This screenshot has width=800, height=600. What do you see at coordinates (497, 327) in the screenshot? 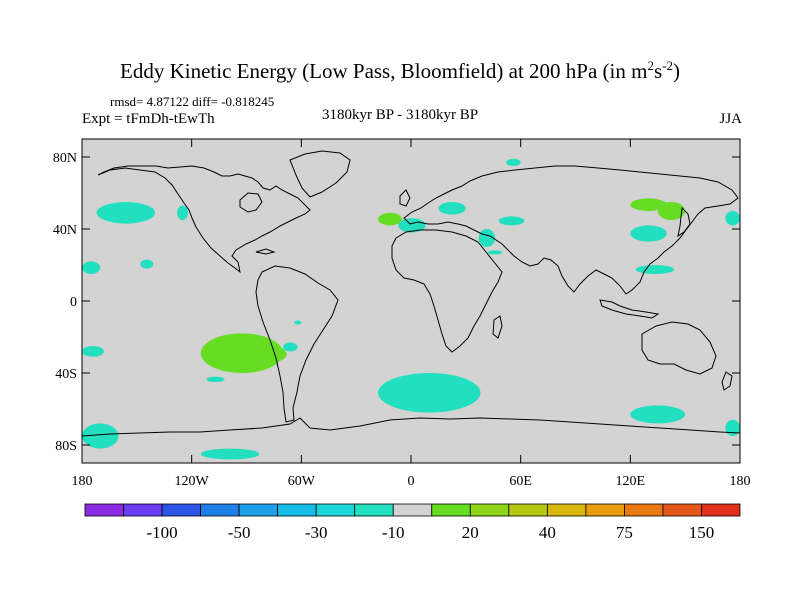
I see `coast-madagascar` at bounding box center [497, 327].